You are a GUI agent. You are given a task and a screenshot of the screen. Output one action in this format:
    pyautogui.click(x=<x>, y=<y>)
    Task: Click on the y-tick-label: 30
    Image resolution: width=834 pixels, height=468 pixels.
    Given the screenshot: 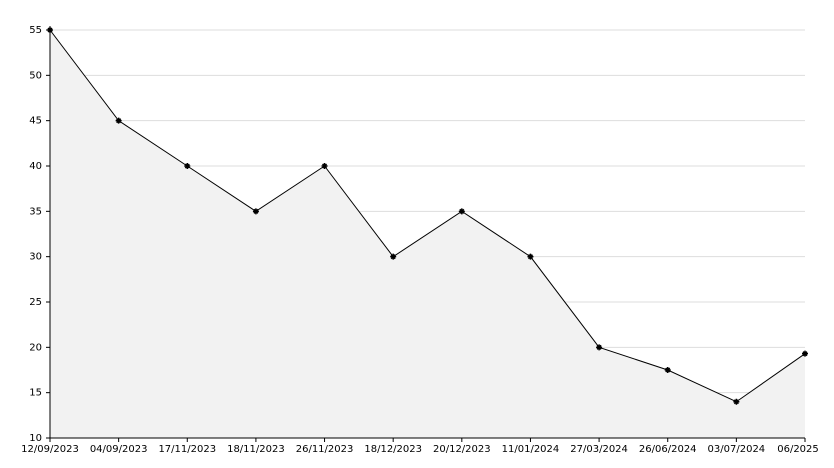 What is the action you would take?
    pyautogui.click(x=35, y=257)
    